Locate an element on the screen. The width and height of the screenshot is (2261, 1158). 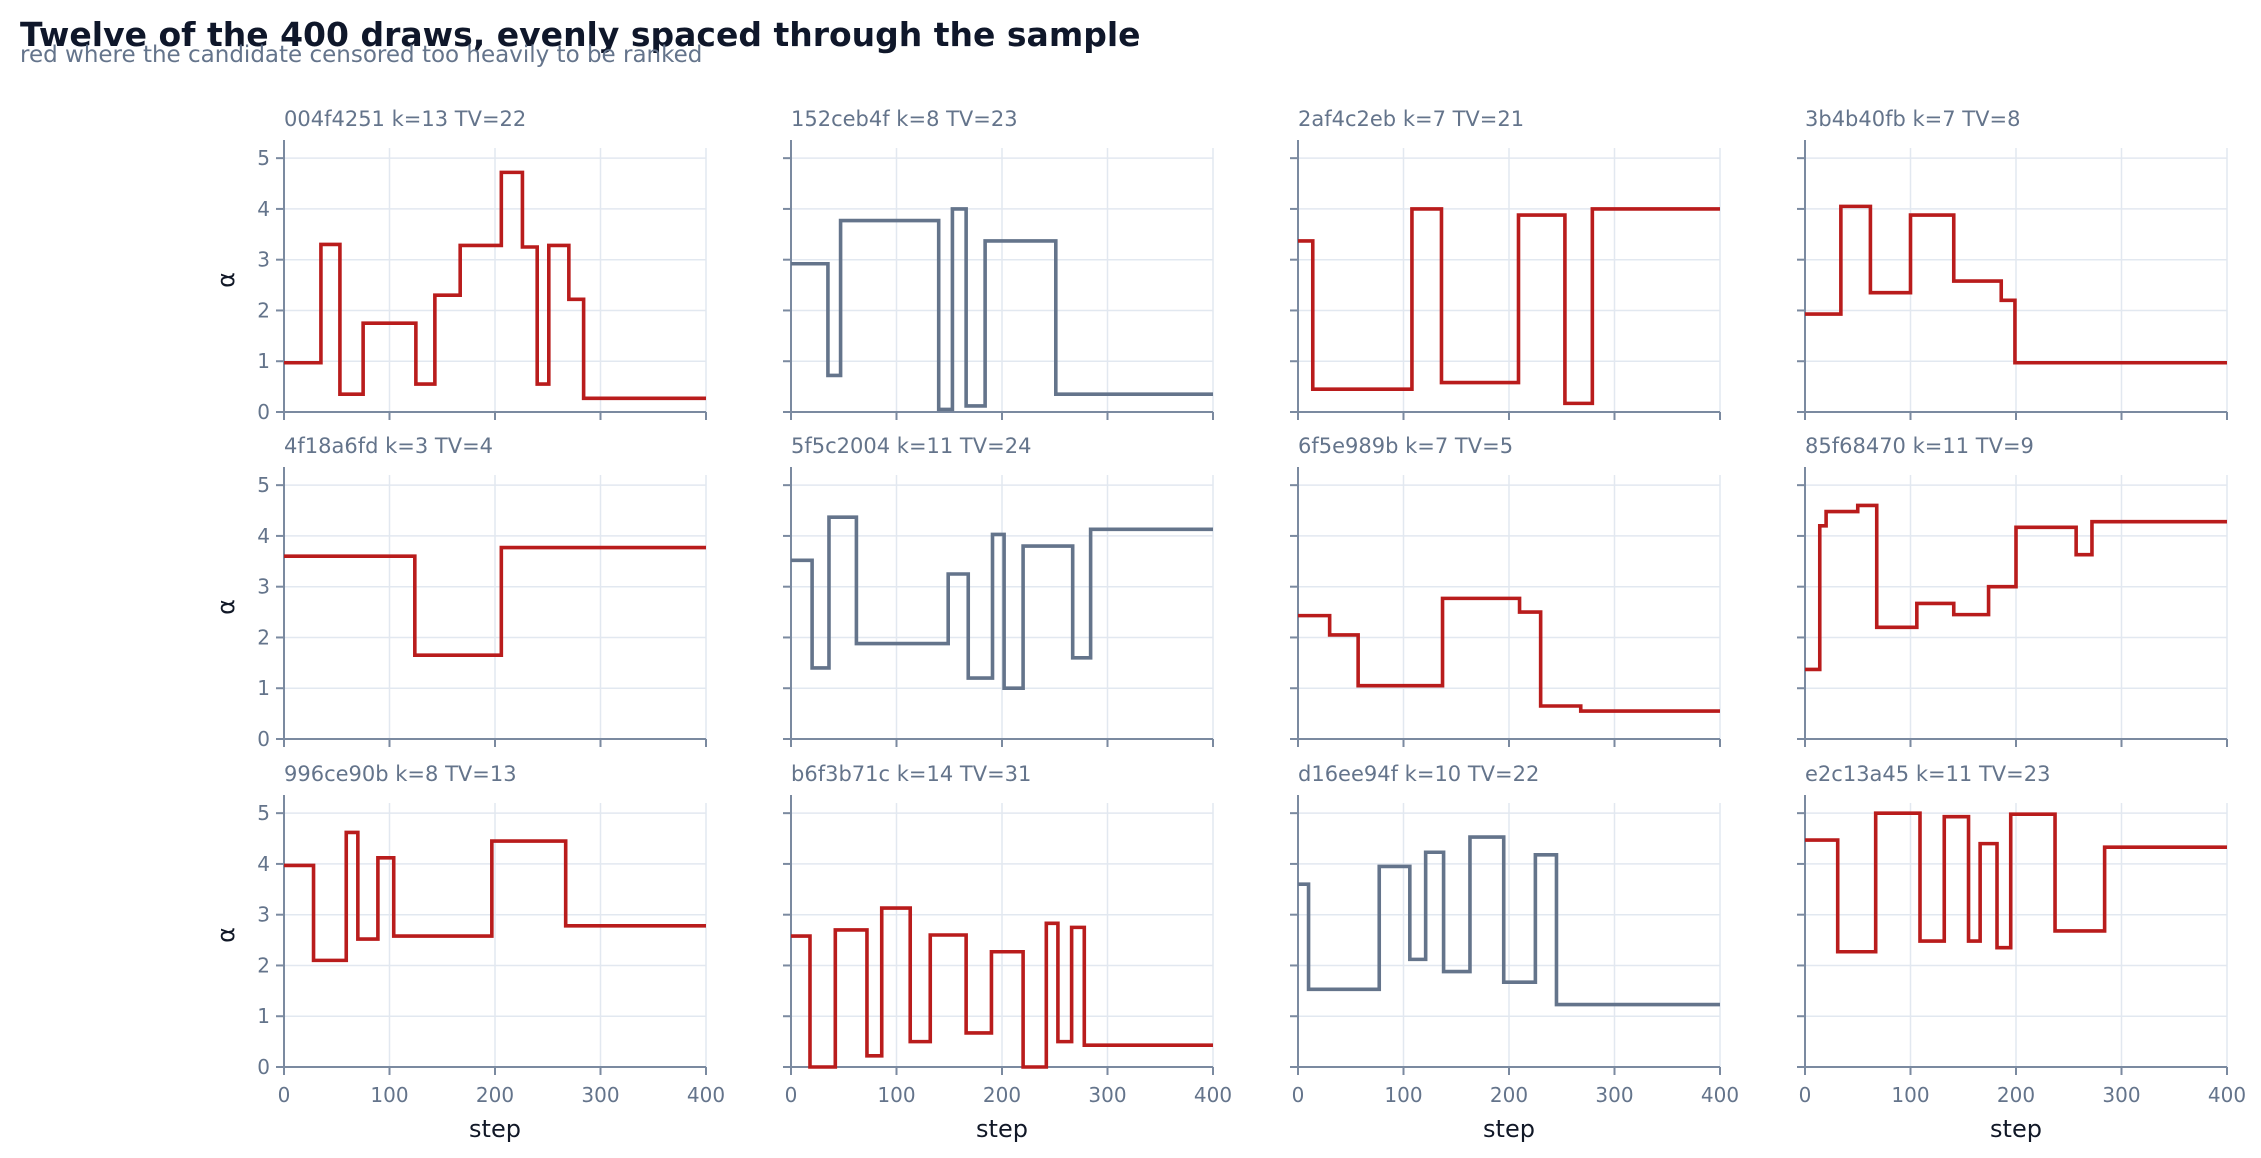
panel-title: 3b4b40fb k=7 TV=8 is located at coordinates (1912, 119).